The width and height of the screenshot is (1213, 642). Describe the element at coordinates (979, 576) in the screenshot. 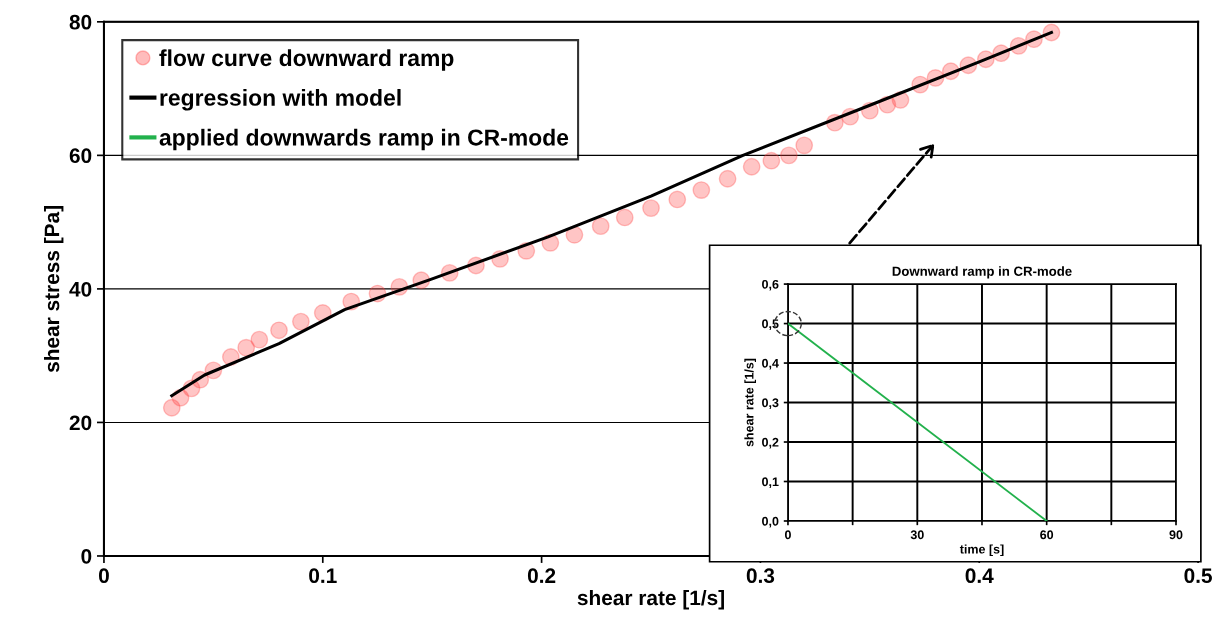

I see `x-tick-label: 0.4` at that location.